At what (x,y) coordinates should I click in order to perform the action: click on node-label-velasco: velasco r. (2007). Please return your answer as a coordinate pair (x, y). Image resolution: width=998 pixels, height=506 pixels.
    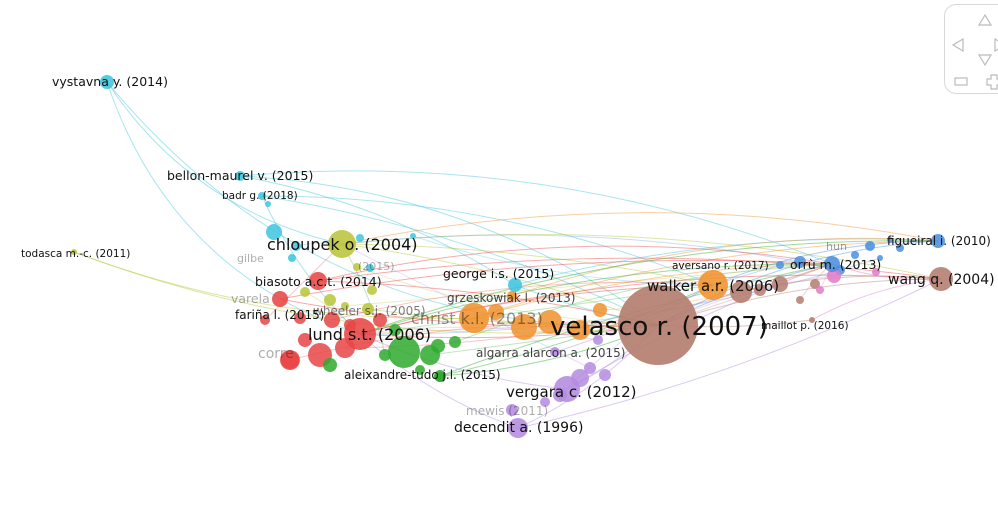
    Looking at the image, I should click on (659, 327).